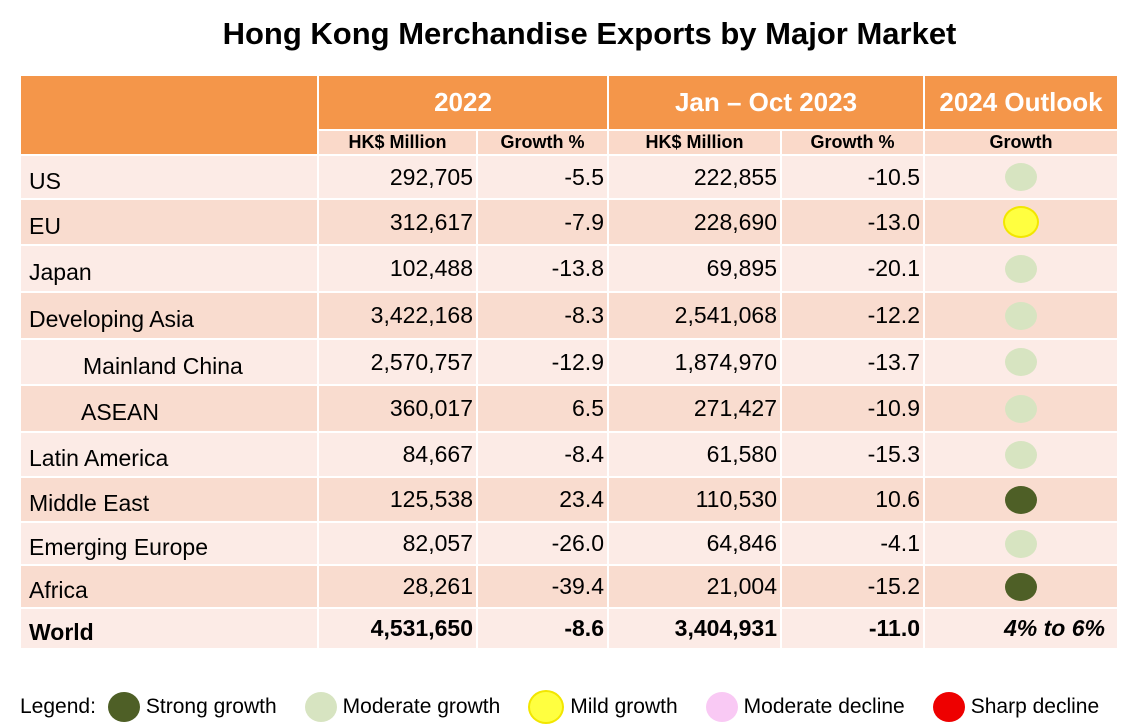 This screenshot has width=1139, height=727. Describe the element at coordinates (852, 499) in the screenshot. I see `cell-g2023: 10.6` at that location.